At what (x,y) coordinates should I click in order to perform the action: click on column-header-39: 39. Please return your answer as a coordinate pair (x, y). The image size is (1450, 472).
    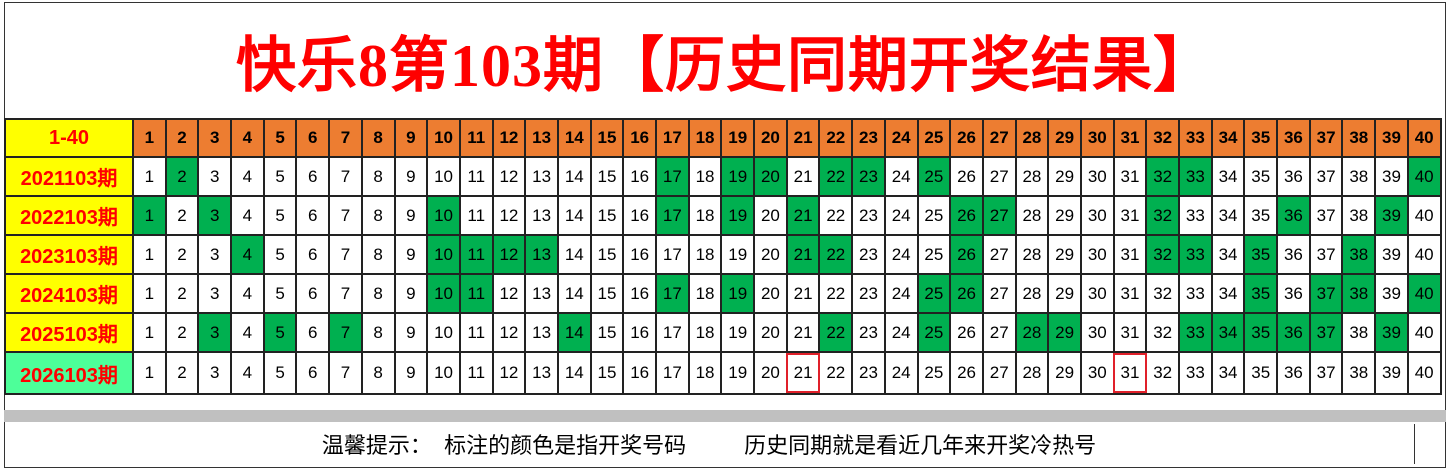
    Looking at the image, I should click on (1391, 138).